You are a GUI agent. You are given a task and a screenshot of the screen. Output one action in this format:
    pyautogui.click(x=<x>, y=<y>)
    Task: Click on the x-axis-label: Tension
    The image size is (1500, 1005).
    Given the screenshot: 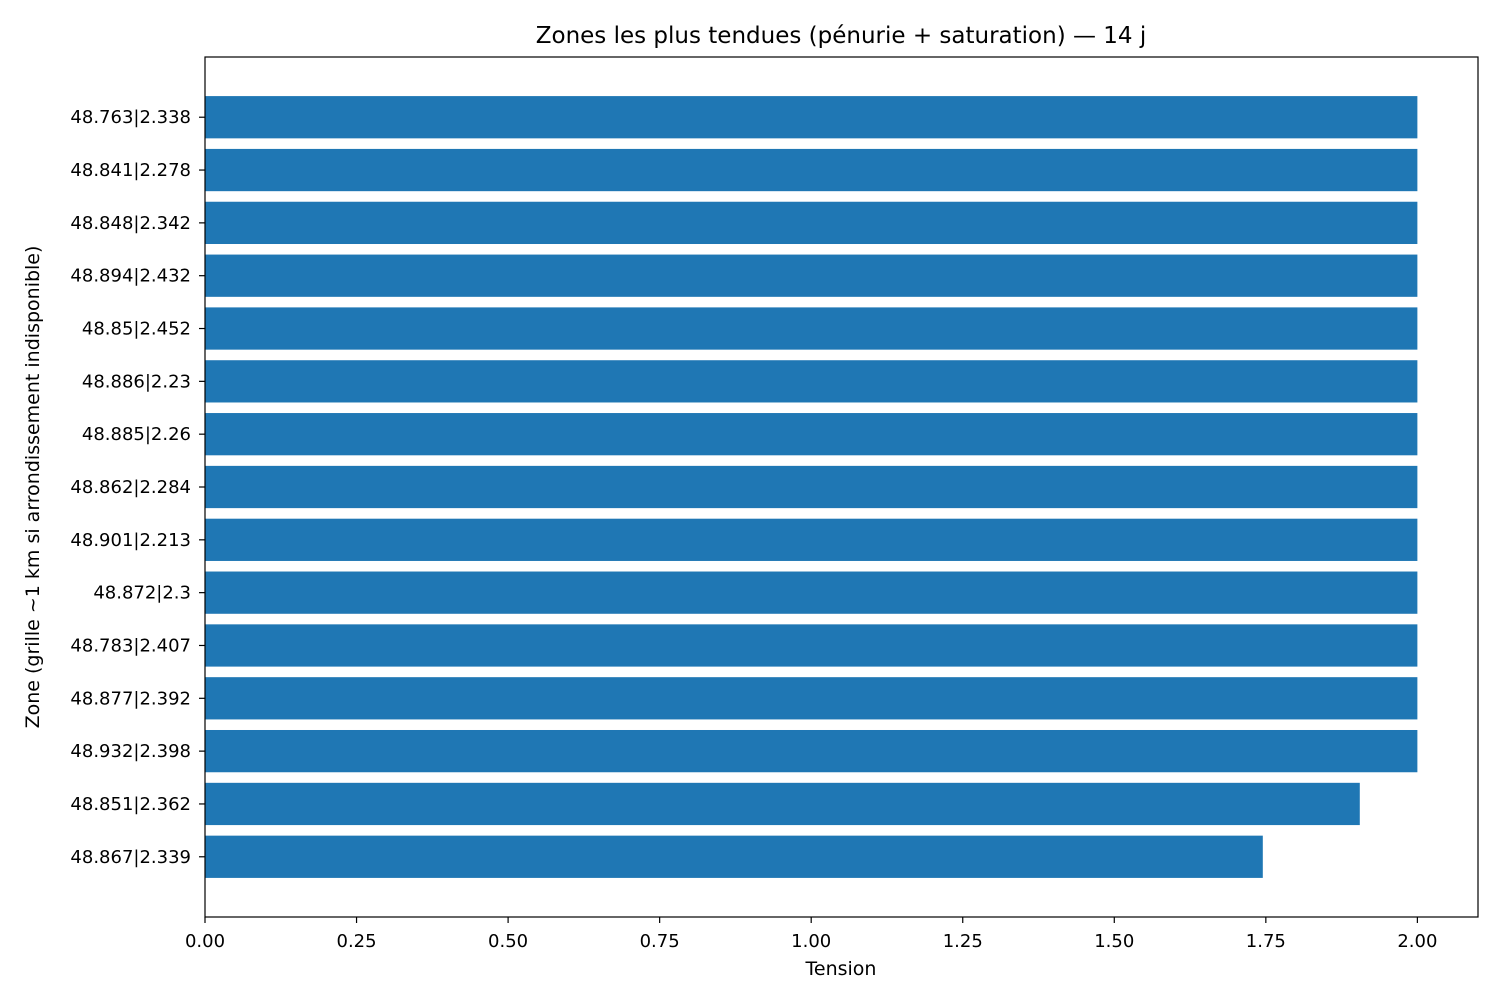 What is the action you would take?
    pyautogui.click(x=841, y=969)
    